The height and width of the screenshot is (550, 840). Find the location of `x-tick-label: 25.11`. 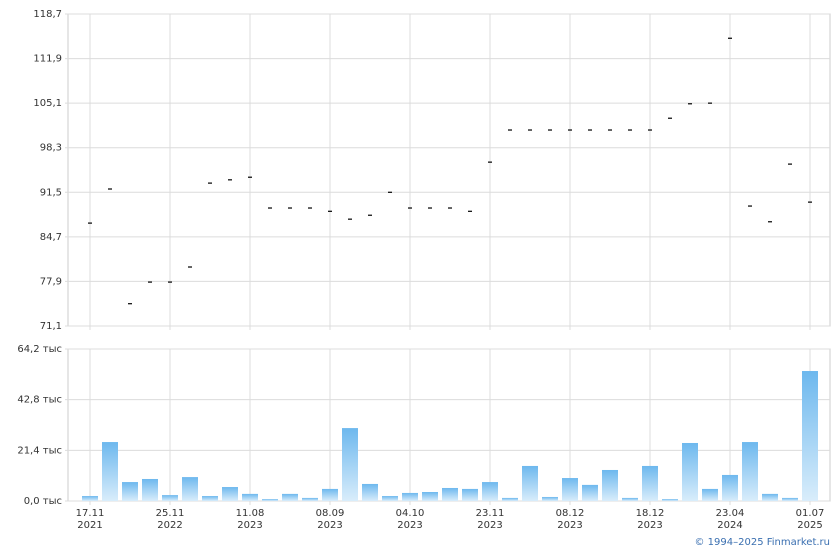

x-tick-label: 25.11 is located at coordinates (170, 513).